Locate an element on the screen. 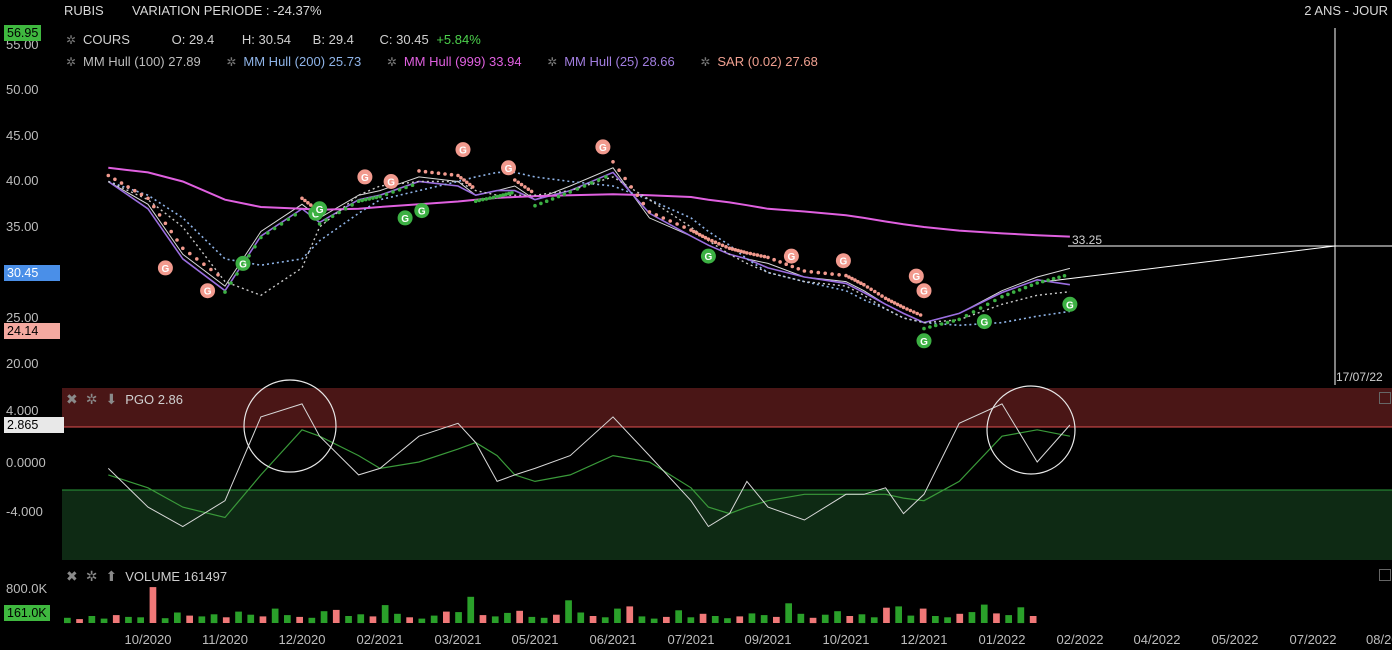  pgo-title: PGO 2.86 is located at coordinates (154, 399).